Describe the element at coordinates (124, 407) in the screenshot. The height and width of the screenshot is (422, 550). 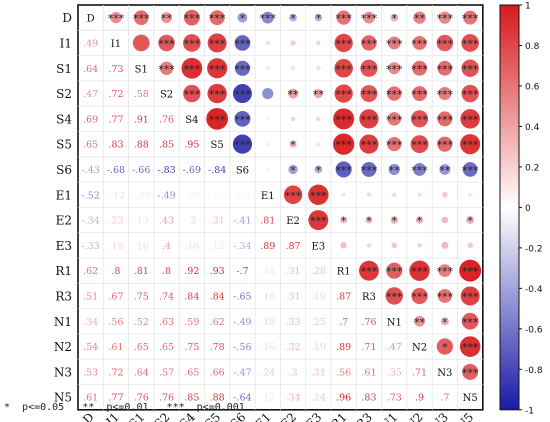
I see `significance-legend: * p<=0.05 ** p<=0.01 *** p<=0.001` at that location.